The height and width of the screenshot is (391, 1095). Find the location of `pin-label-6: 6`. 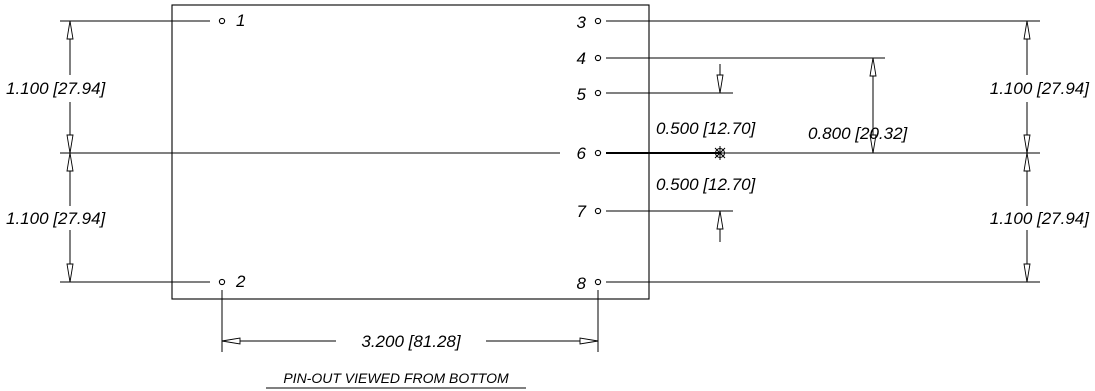

pin-label-6: 6 is located at coordinates (582, 153).